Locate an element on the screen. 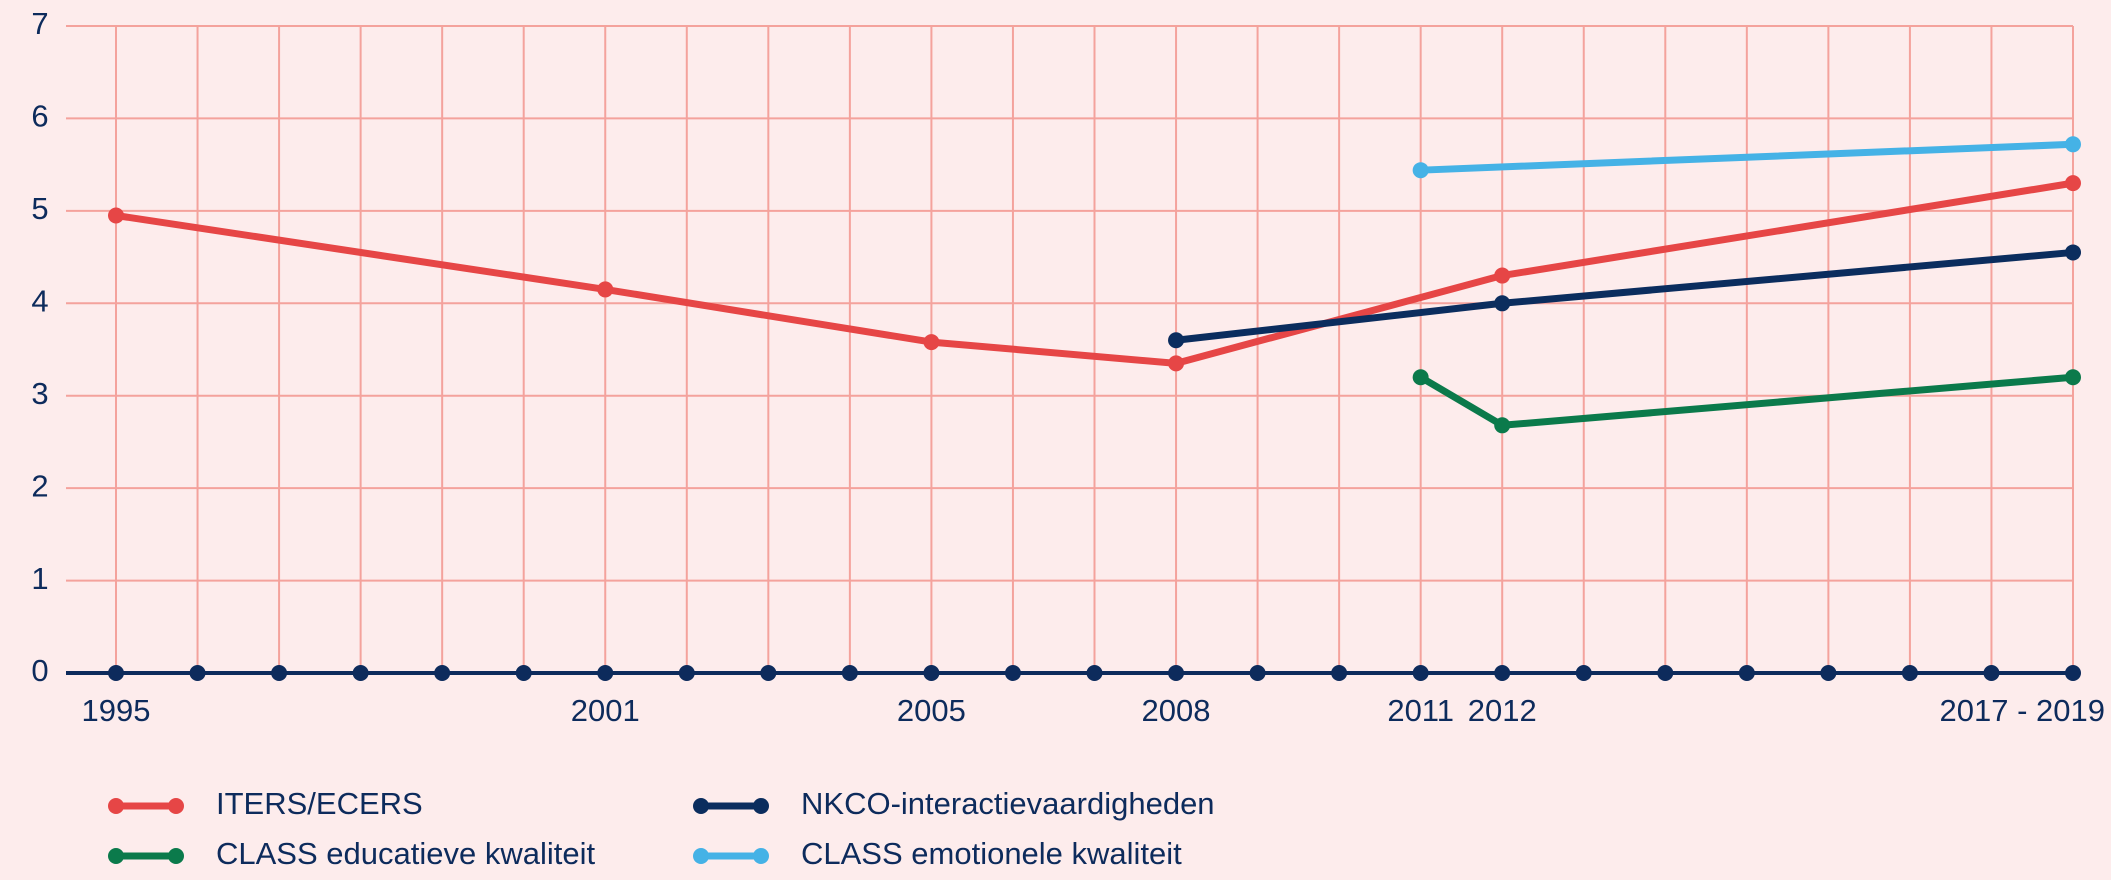 This screenshot has width=2111, height=880. x-tick-label: 2005 is located at coordinates (931, 710).